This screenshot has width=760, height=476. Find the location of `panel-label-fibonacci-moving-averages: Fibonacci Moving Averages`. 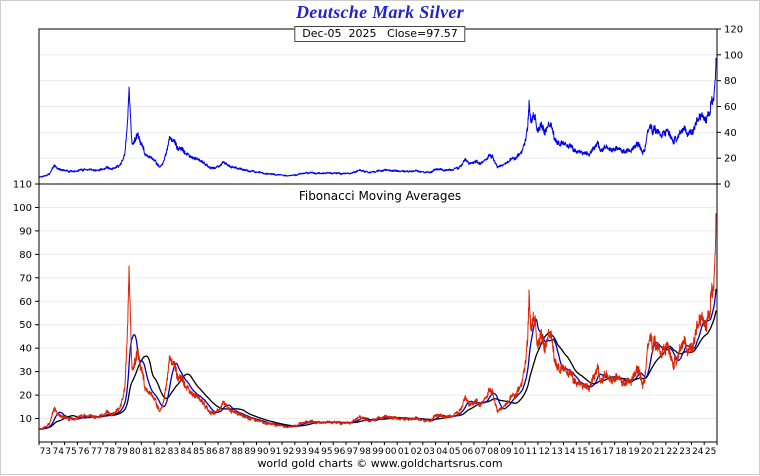

panel-label-fibonacci-moving-averages: Fibonacci Moving Averages is located at coordinates (380, 196).